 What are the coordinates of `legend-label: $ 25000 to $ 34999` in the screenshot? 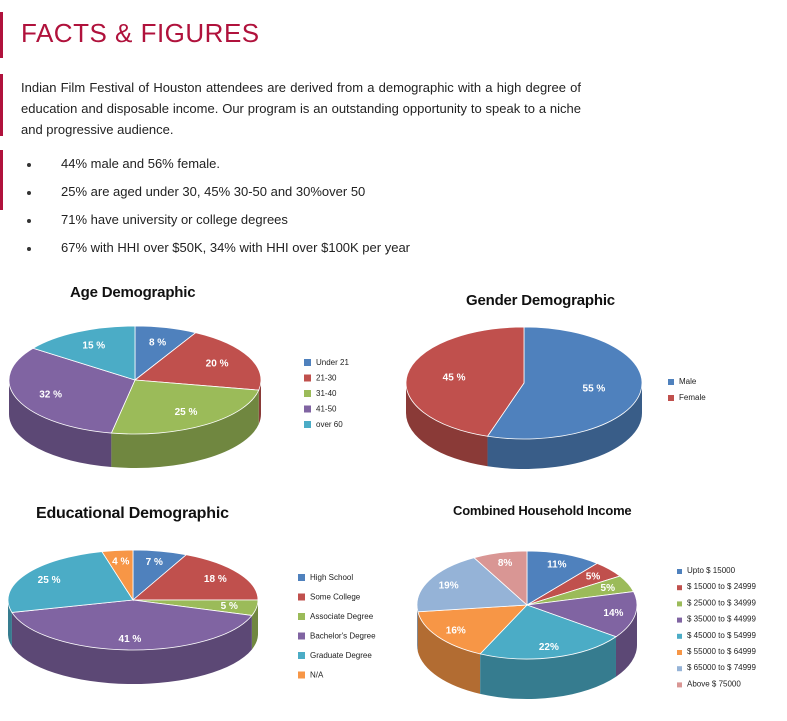 It's located at (722, 602).